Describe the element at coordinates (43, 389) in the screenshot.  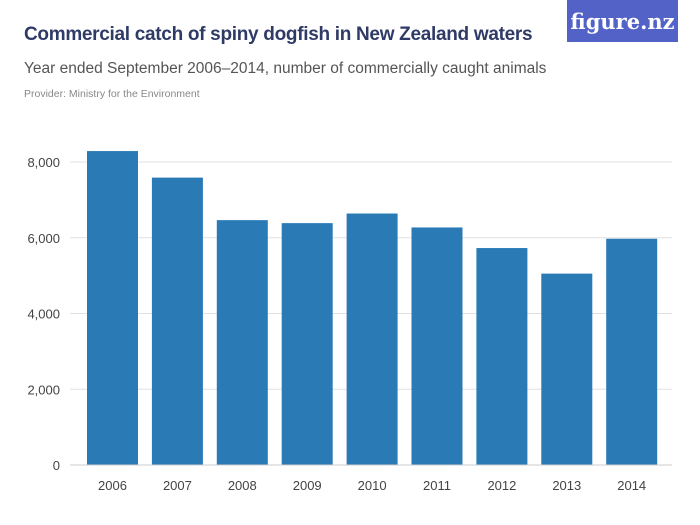
I see `y-tick-label: 2,000` at that location.